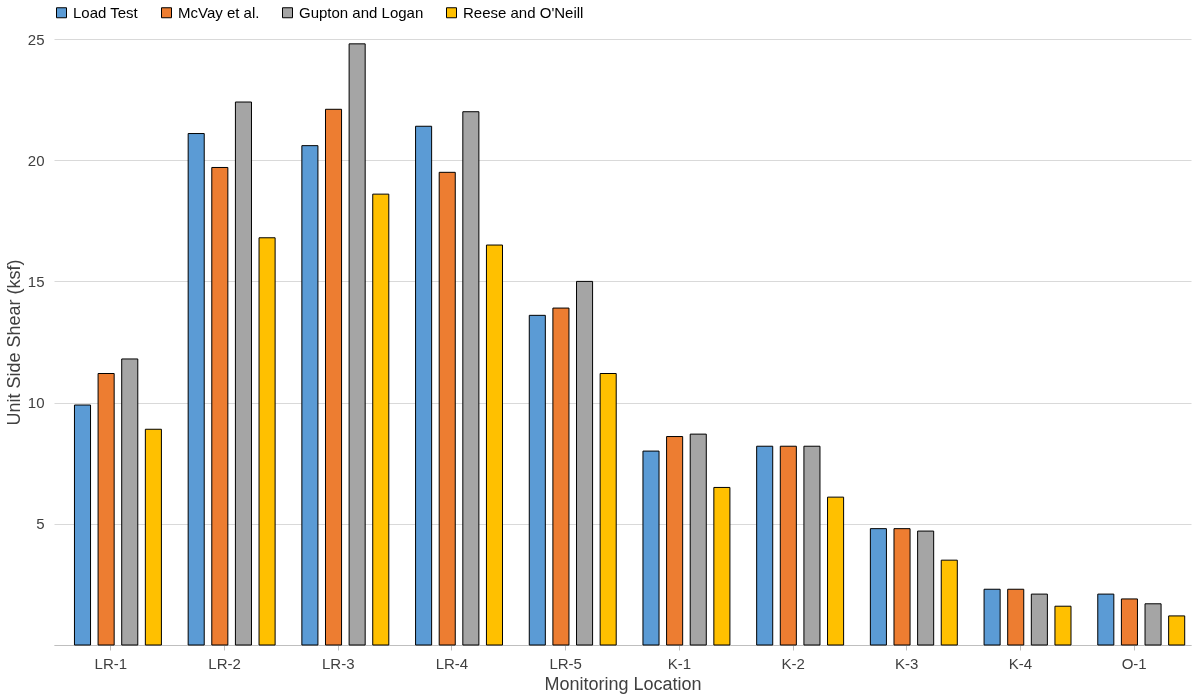 This screenshot has width=1196, height=698. What do you see at coordinates (13, 342) in the screenshot?
I see `y-axis-title: Unit Side Shear (ksf)` at bounding box center [13, 342].